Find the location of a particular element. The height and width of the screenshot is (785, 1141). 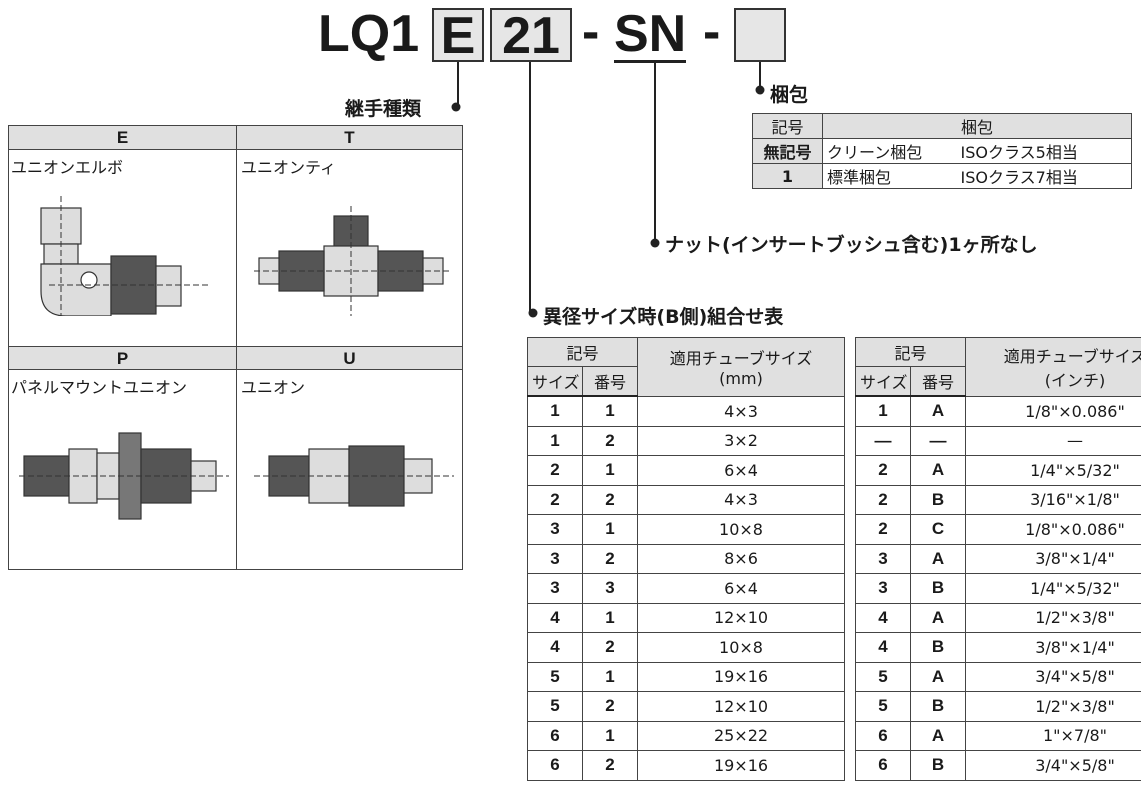

header-cell: 梱包 is located at coordinates (977, 126).